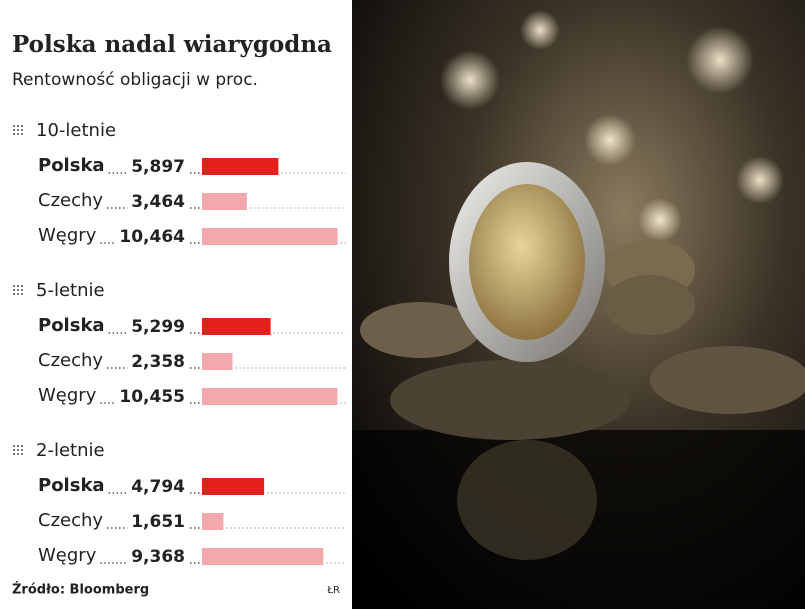  I want to click on value-label: 5,299, so click(158, 327).